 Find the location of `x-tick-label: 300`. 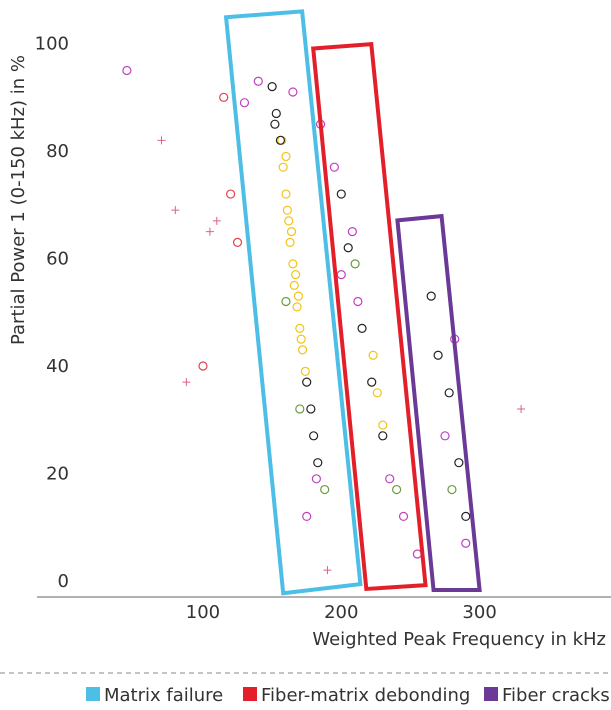

x-tick-label: 300 is located at coordinates (479, 612).